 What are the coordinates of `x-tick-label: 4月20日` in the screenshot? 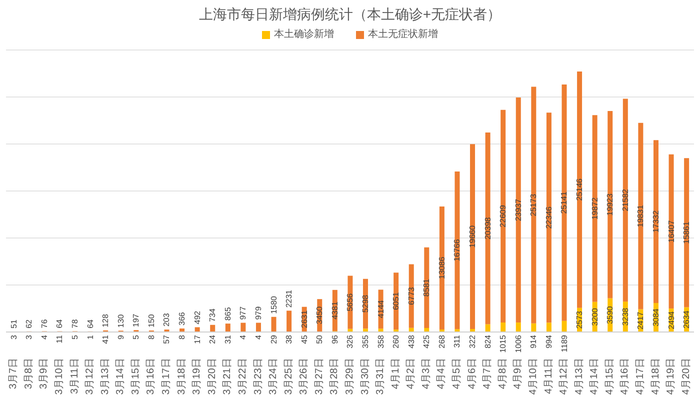 It's located at (686, 376).